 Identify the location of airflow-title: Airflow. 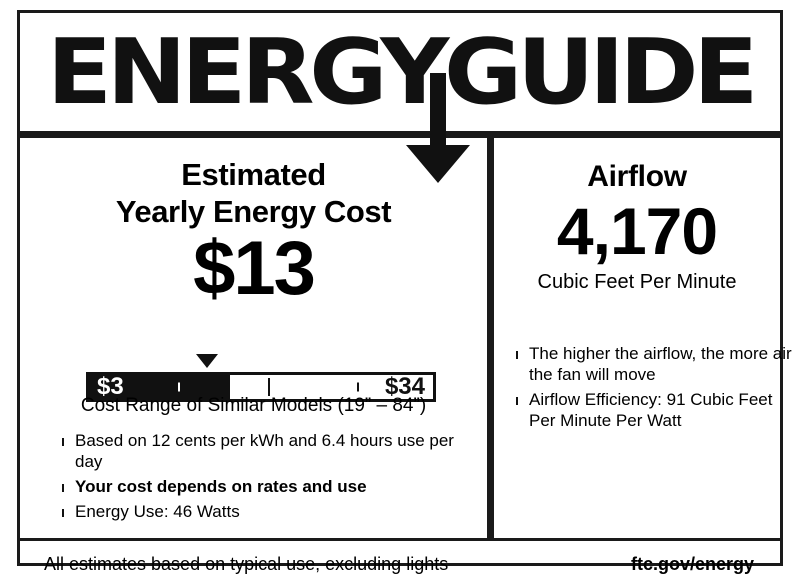
(637, 176).